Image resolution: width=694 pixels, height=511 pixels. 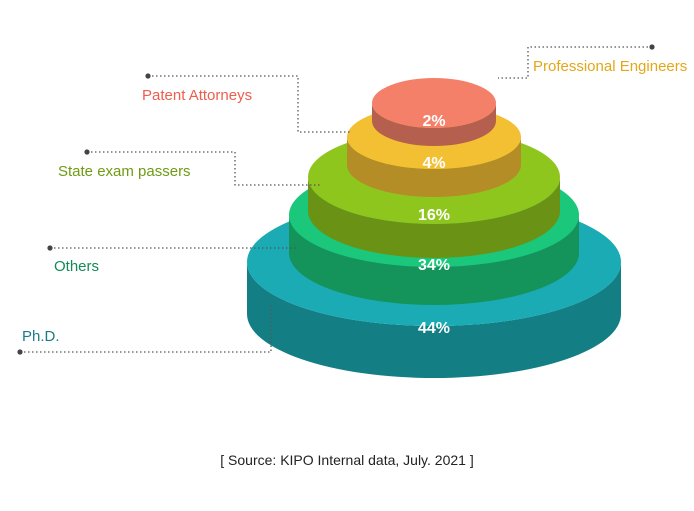 What do you see at coordinates (124, 171) in the screenshot?
I see `category-label-3: State exam passers` at bounding box center [124, 171].